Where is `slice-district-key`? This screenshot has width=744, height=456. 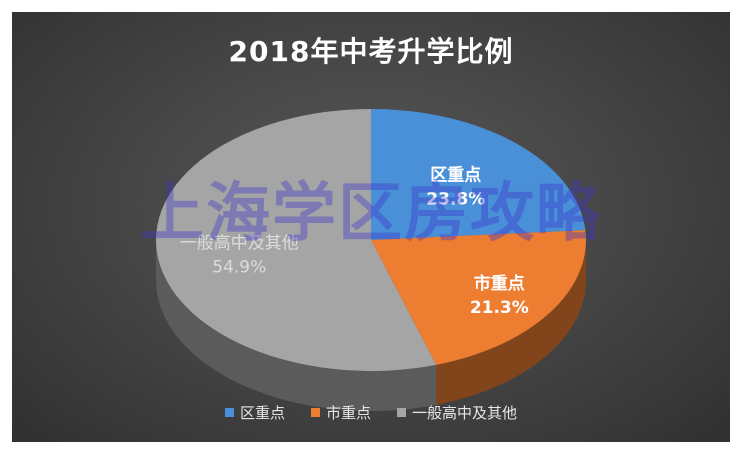 slice-district-key is located at coordinates (478, 174).